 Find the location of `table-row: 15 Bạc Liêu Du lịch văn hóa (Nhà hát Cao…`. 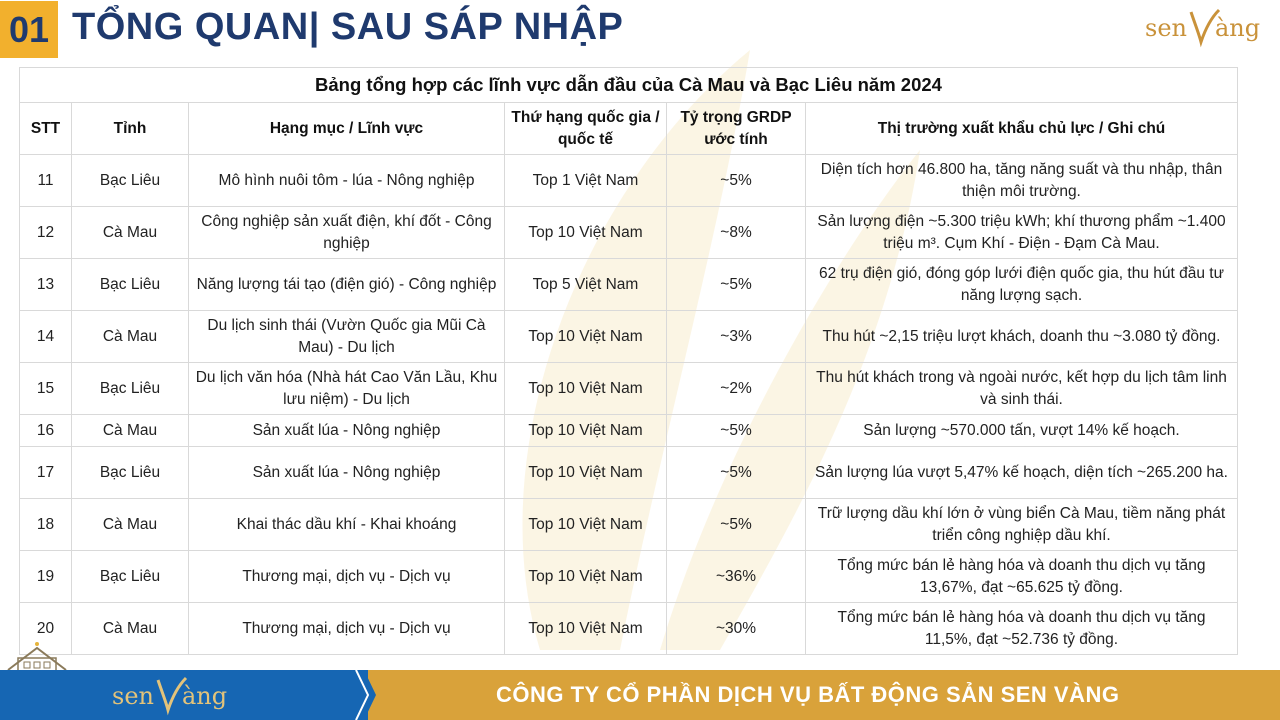

table-row: 15 Bạc Liêu Du lịch văn hóa (Nhà hát Cao… is located at coordinates (628, 388).